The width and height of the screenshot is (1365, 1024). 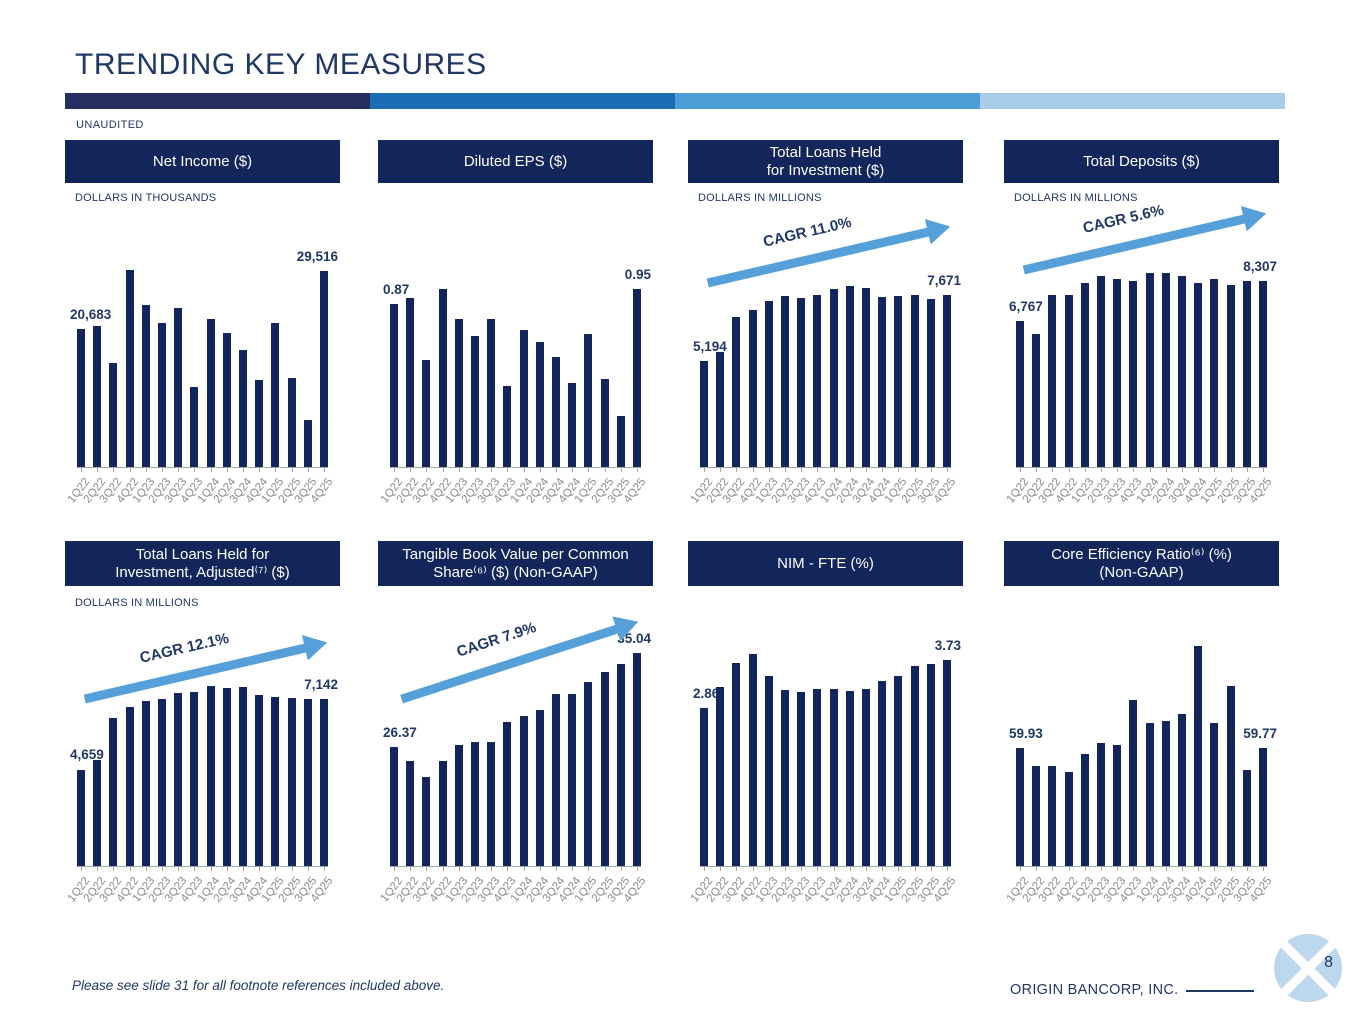 I want to click on value-label-first: 59.93, so click(x=1026, y=733).